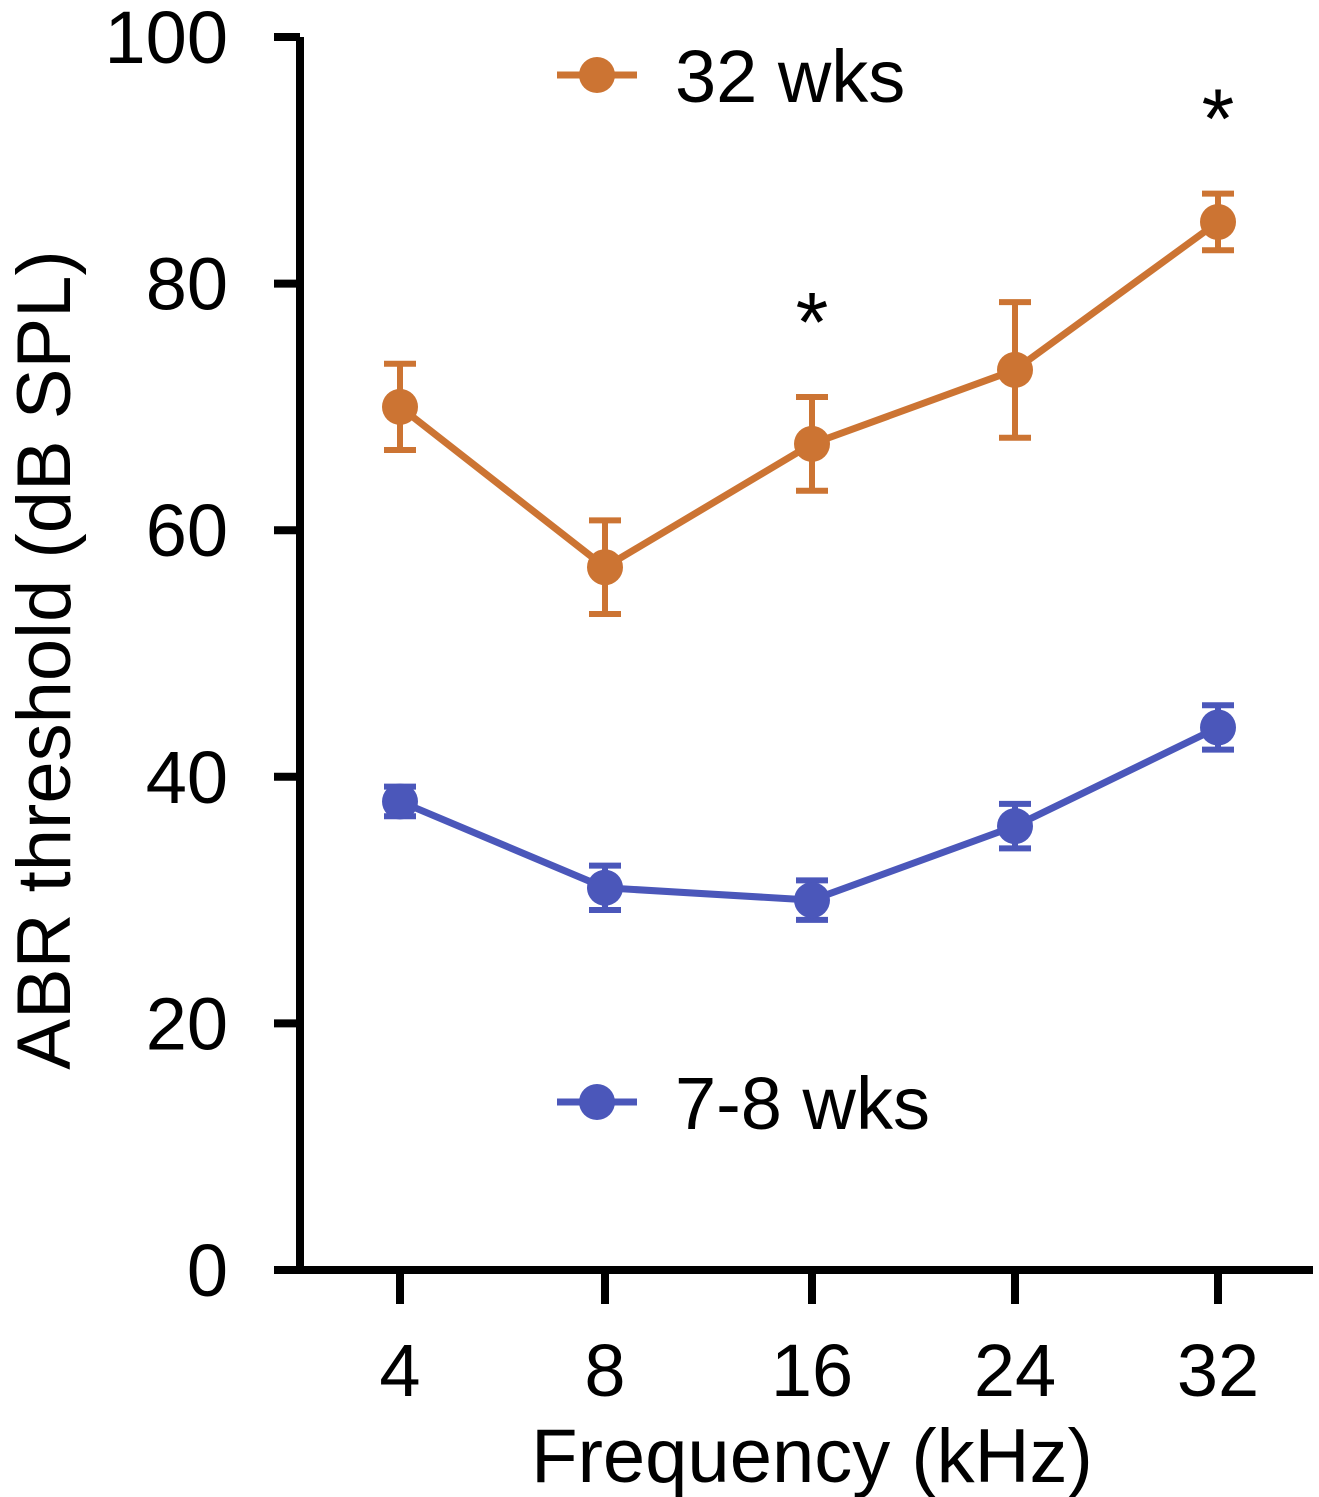 The image size is (1319, 1497). Describe the element at coordinates (44, 660) in the screenshot. I see `y-axis-title: ABR threshold (dB SPL)` at that location.